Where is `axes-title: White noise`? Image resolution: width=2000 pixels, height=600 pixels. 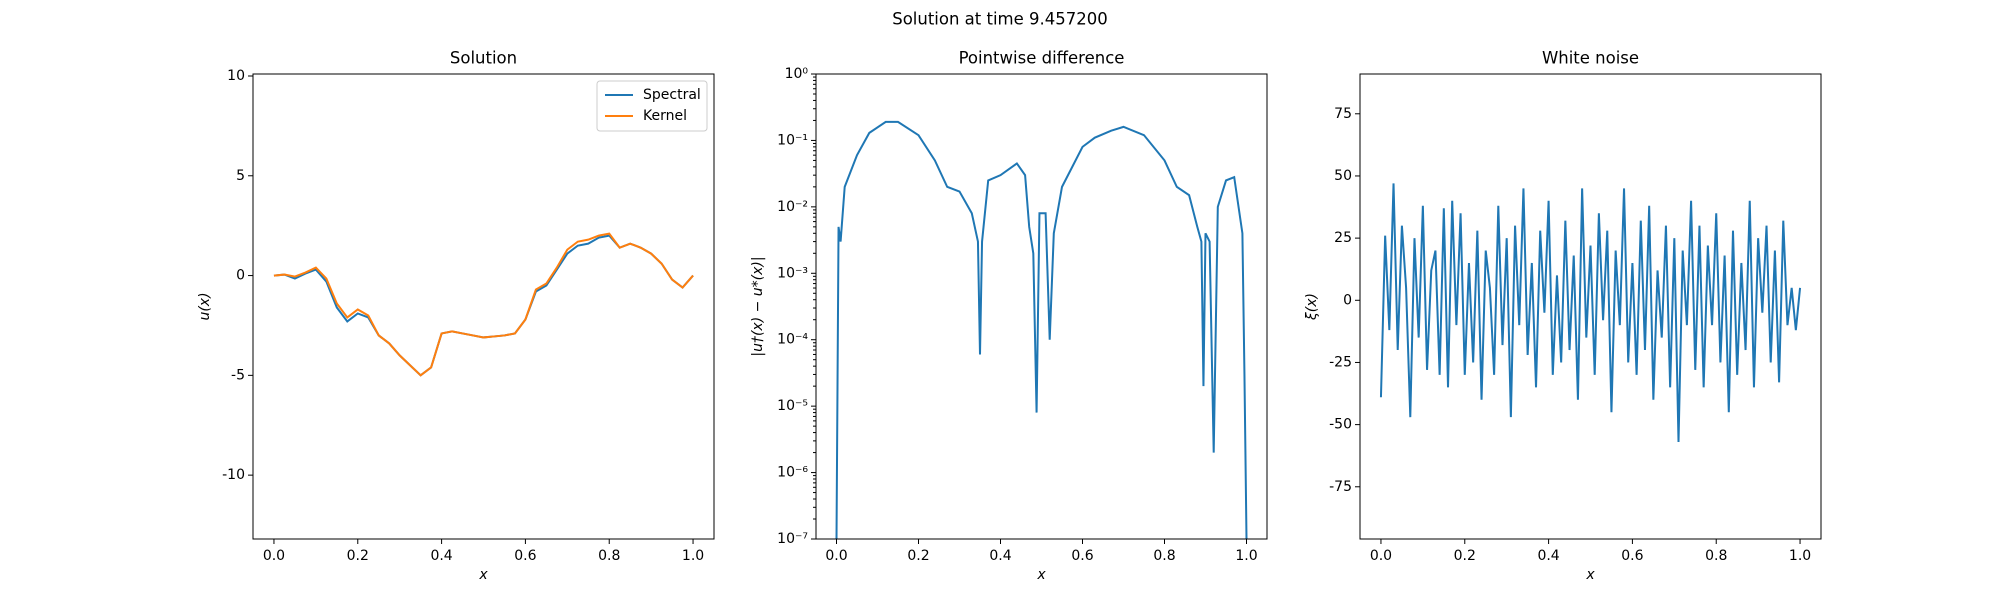
axes-title: White noise is located at coordinates (1590, 58).